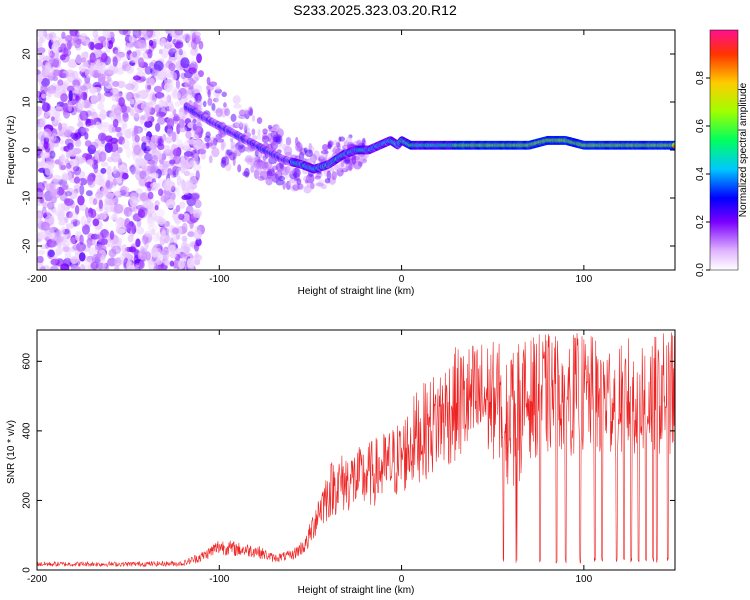  I want to click on colorbar-tick-label: 0.2, so click(700, 222).